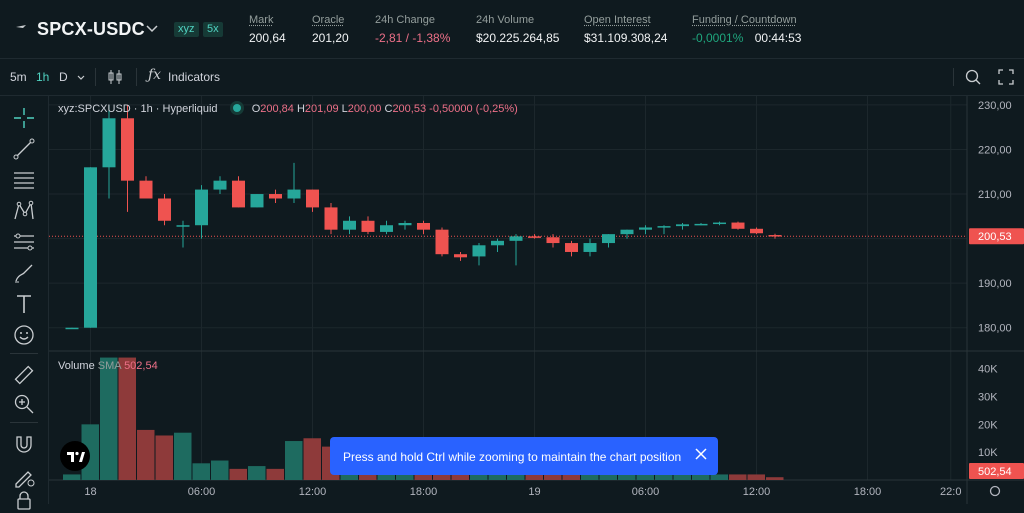  I want to click on candle-style-icon, so click(115, 77).